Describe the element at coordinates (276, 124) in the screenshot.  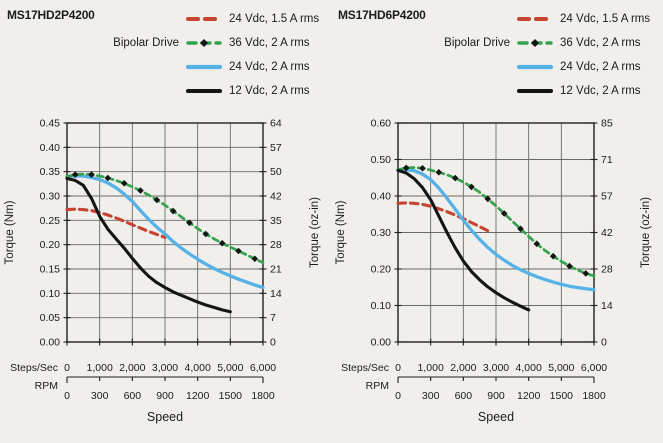
I see `y-right-tick-label: 64` at that location.